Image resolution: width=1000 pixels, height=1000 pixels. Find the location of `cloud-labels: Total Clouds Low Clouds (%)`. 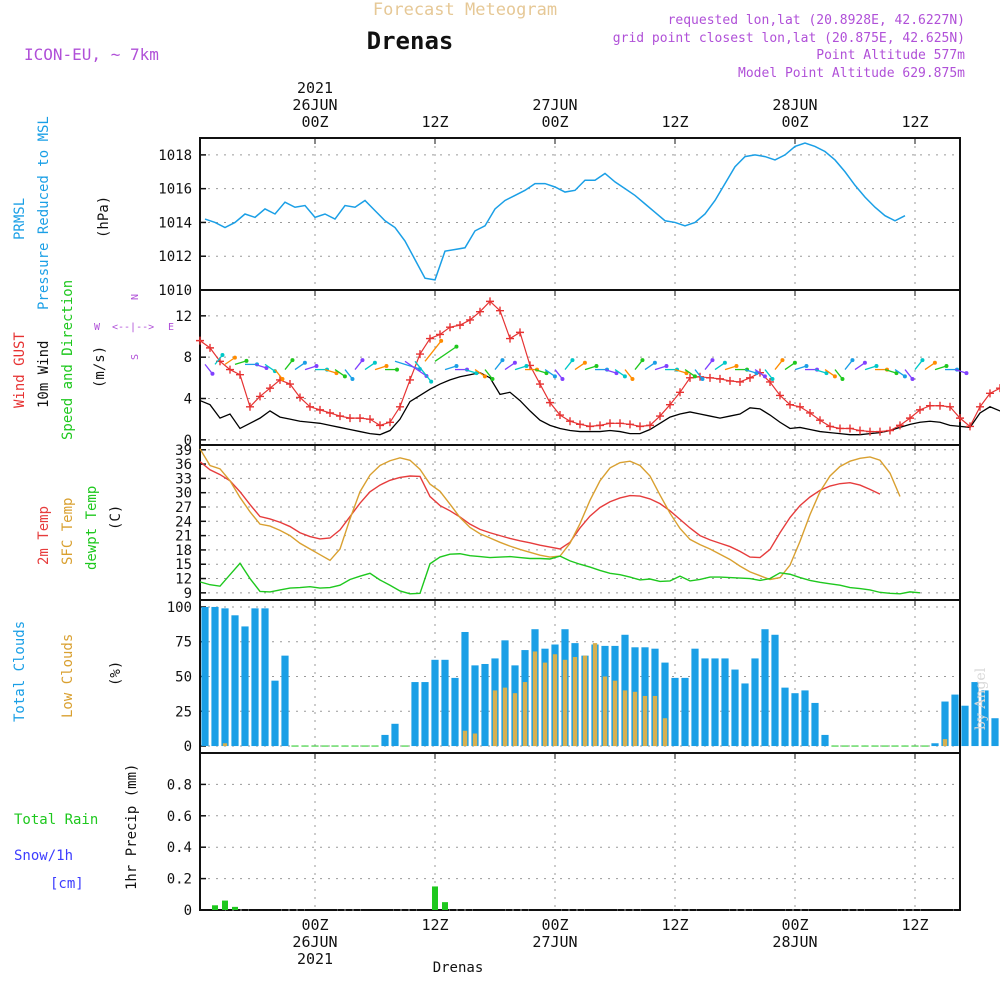

cloud-labels: Total Clouds Low Clouds (%) is located at coordinates (68, 671).